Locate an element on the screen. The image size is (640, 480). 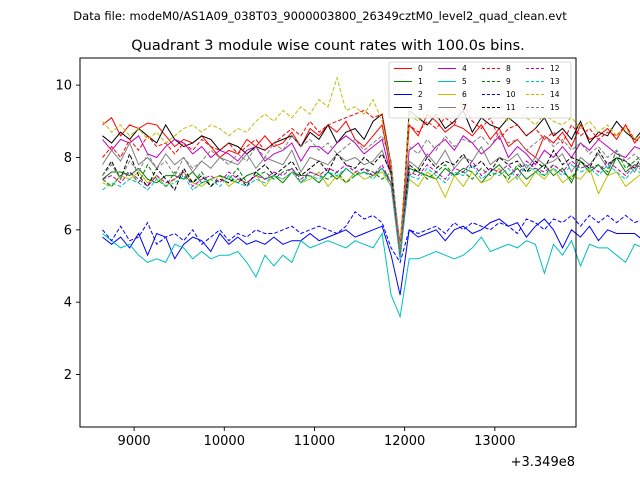
x-tick-label: 12000 is located at coordinates (404, 441).